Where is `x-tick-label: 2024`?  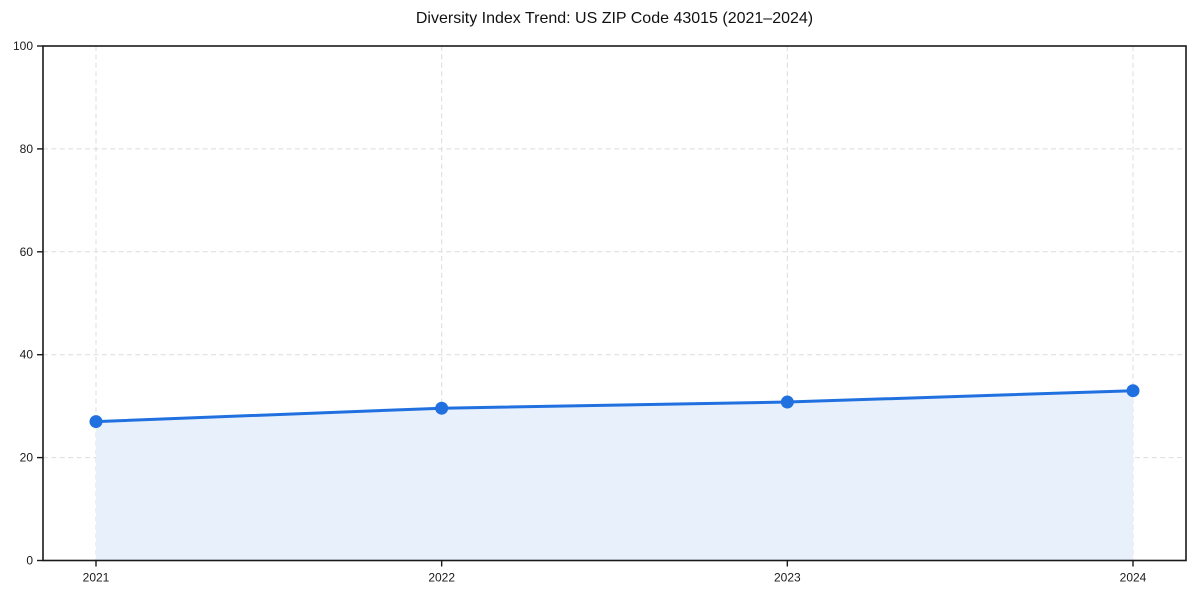
x-tick-label: 2024 is located at coordinates (1133, 578).